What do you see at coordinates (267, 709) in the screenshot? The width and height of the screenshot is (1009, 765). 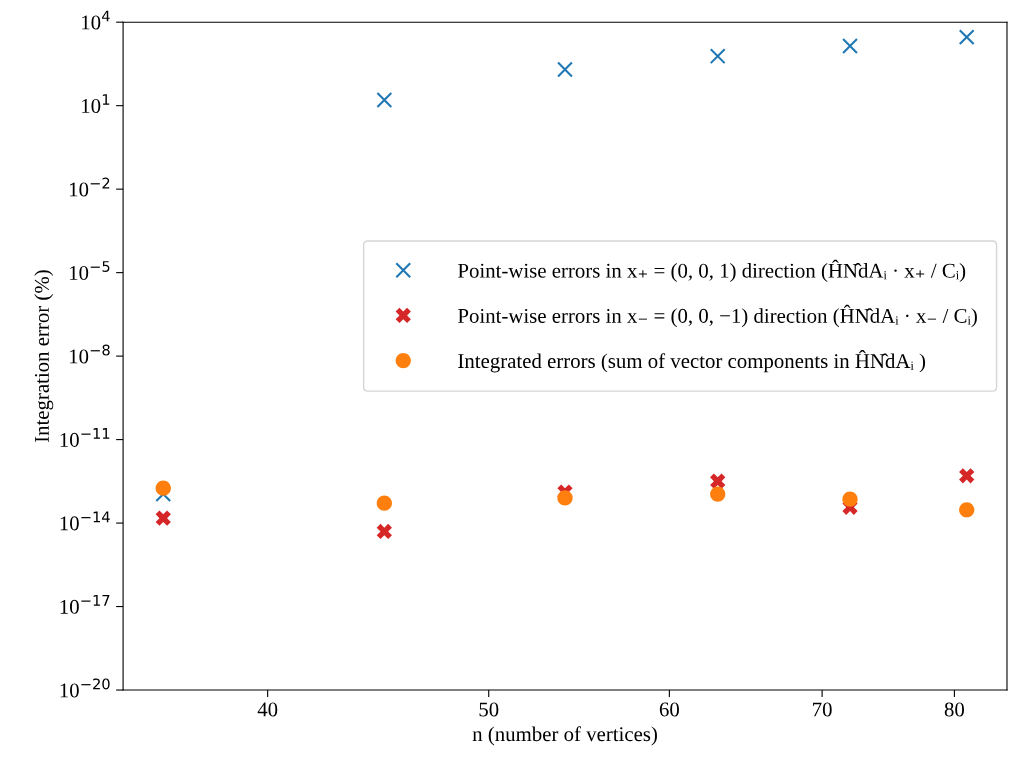 I see `x-tick-label: 40` at bounding box center [267, 709].